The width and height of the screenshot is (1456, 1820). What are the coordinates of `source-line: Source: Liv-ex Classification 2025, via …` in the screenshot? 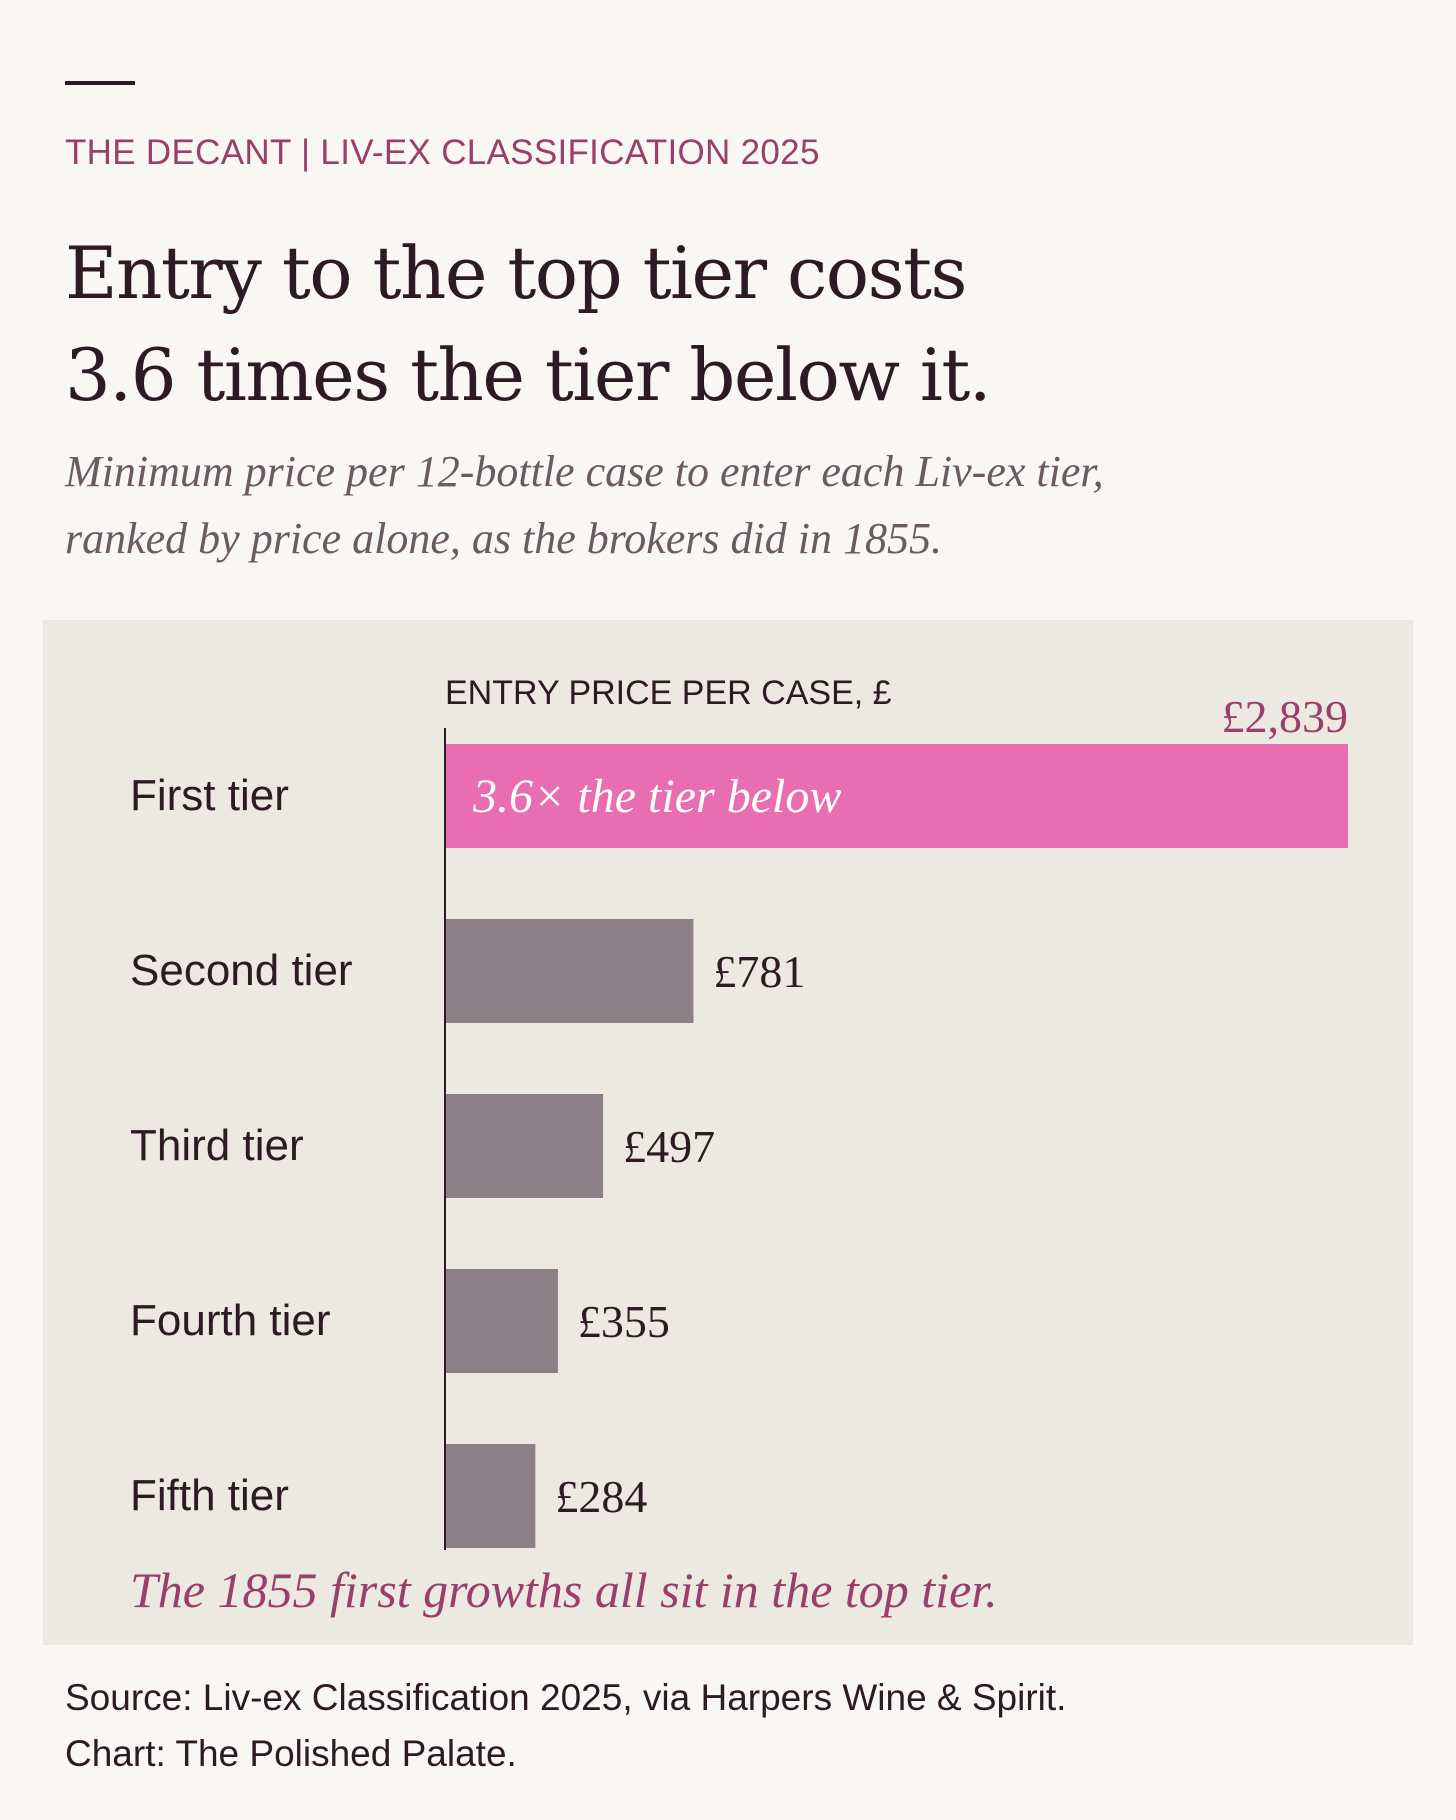 It's located at (566, 1697).